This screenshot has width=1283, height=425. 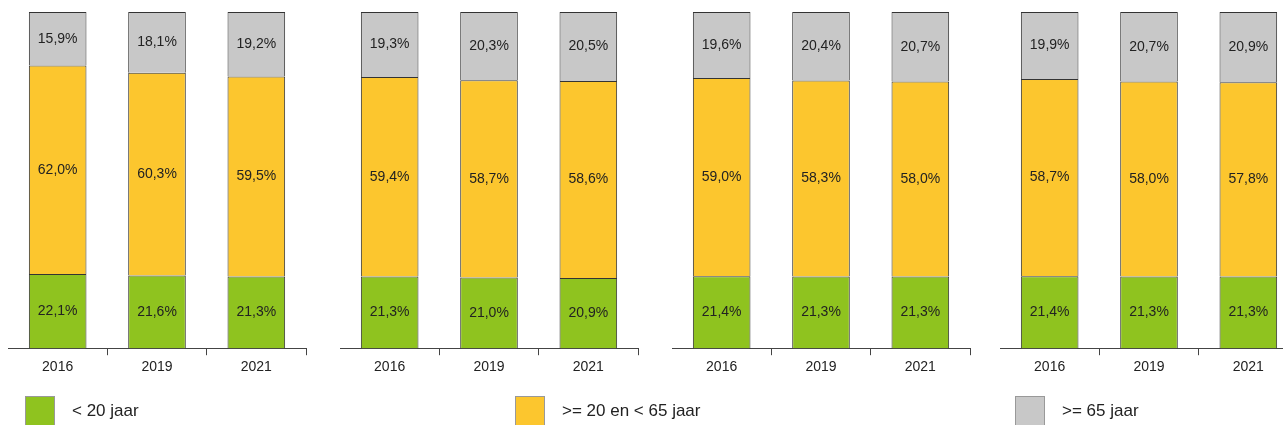 I want to click on data-label: 20,4%, so click(x=821, y=45).